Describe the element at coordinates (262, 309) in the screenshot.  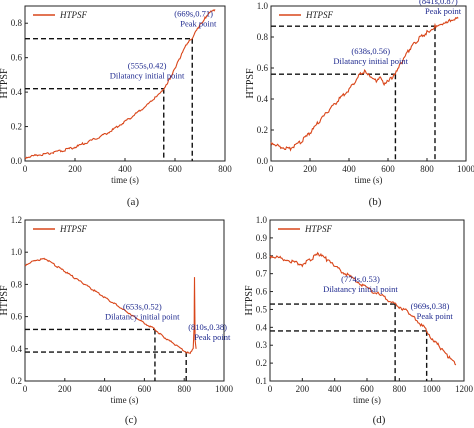
I see `y-tick-label: 0.5` at that location.